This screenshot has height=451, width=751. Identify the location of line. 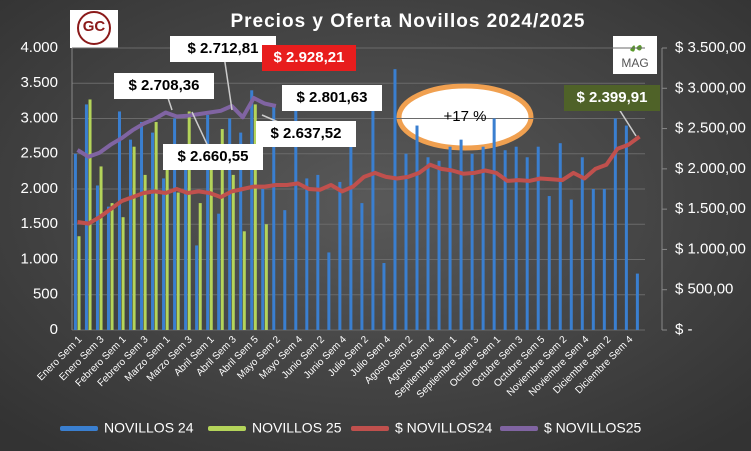
(176, 127).